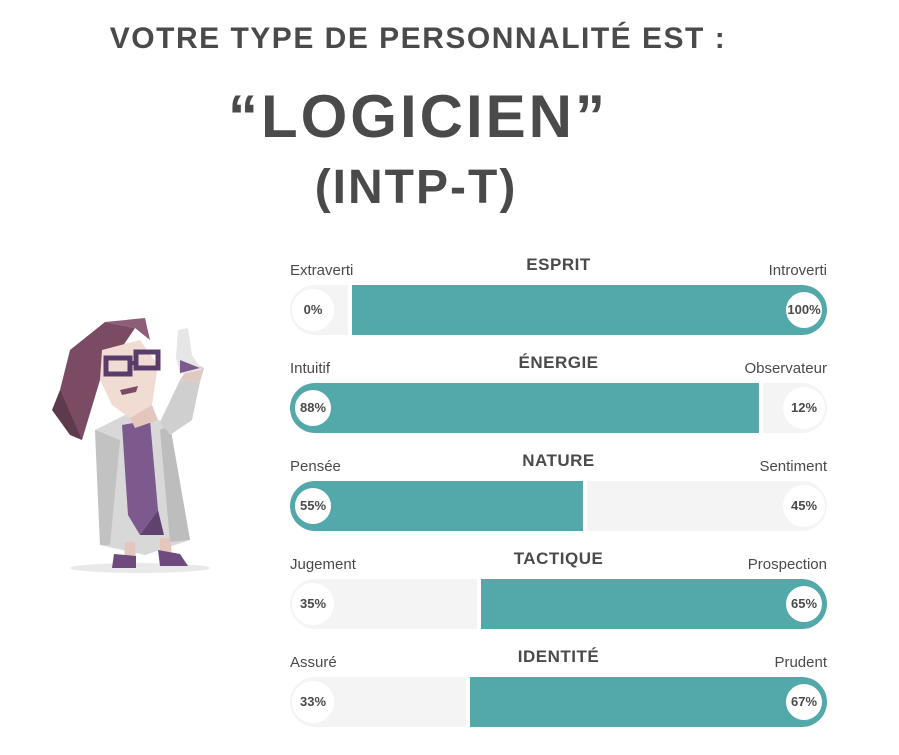  Describe the element at coordinates (804, 604) in the screenshot. I see `scale-right-percent: 65%` at that location.